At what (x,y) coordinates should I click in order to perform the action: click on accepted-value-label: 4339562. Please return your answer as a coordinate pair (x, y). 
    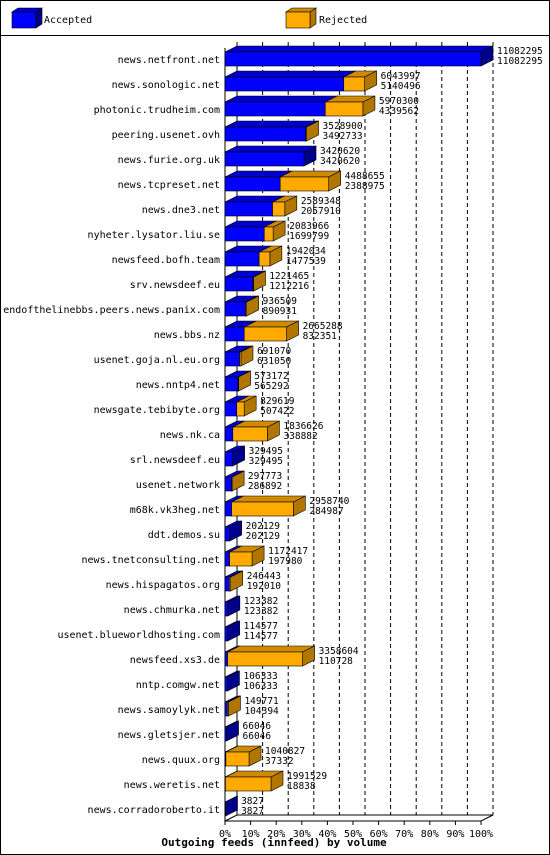
    Looking at the image, I should click on (399, 111).